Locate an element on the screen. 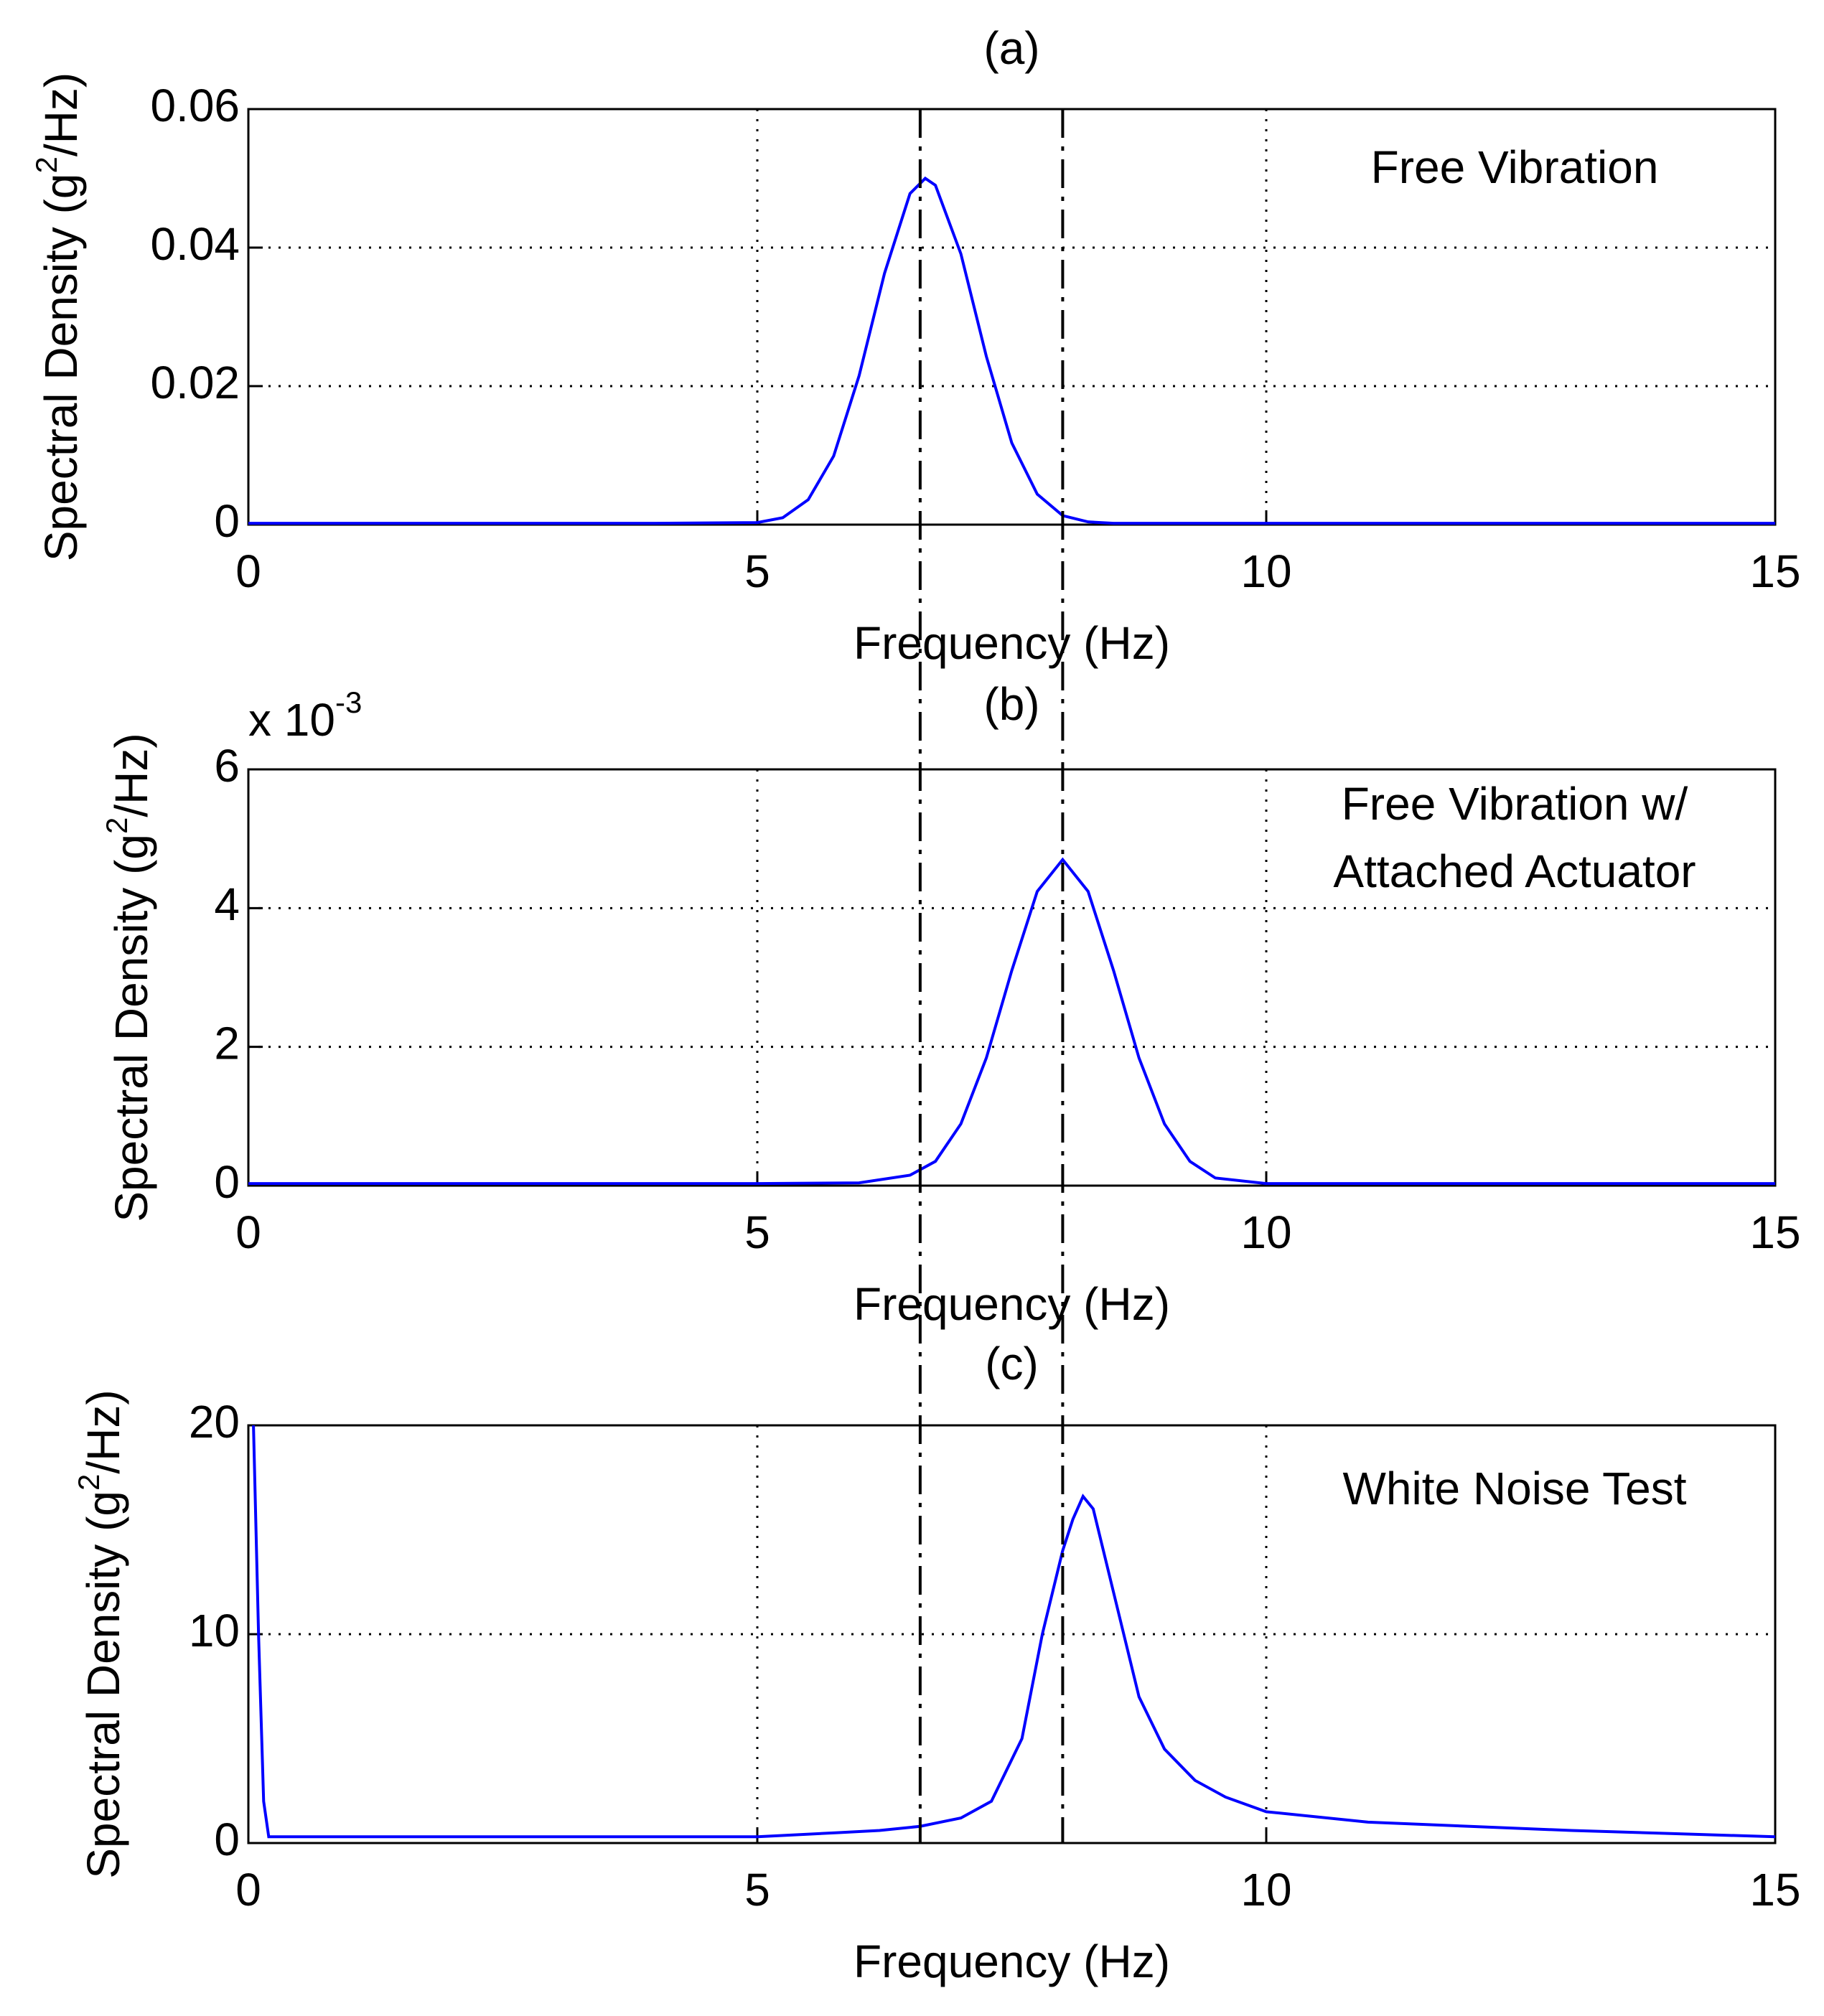  annotation: Free Vibration is located at coordinates (1515, 167).